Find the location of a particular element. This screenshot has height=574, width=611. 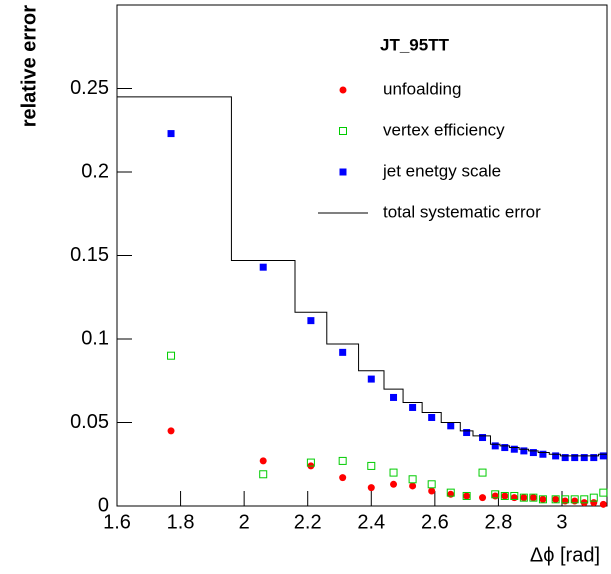

y-axis-title: relative error is located at coordinates (29, 66).